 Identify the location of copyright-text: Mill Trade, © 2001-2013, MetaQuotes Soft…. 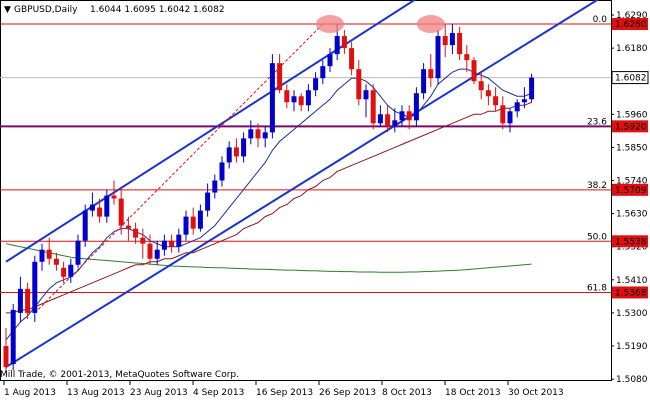
(119, 375).